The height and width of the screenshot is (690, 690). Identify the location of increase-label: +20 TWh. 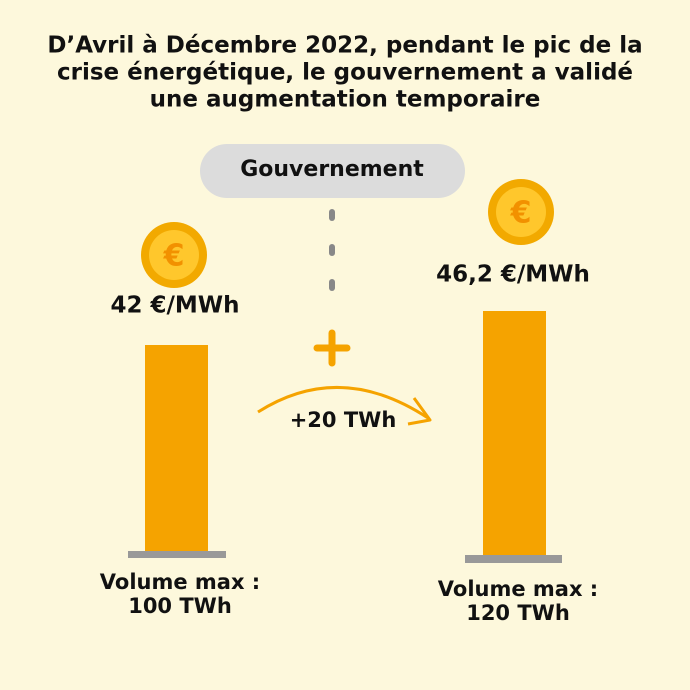
(343, 420).